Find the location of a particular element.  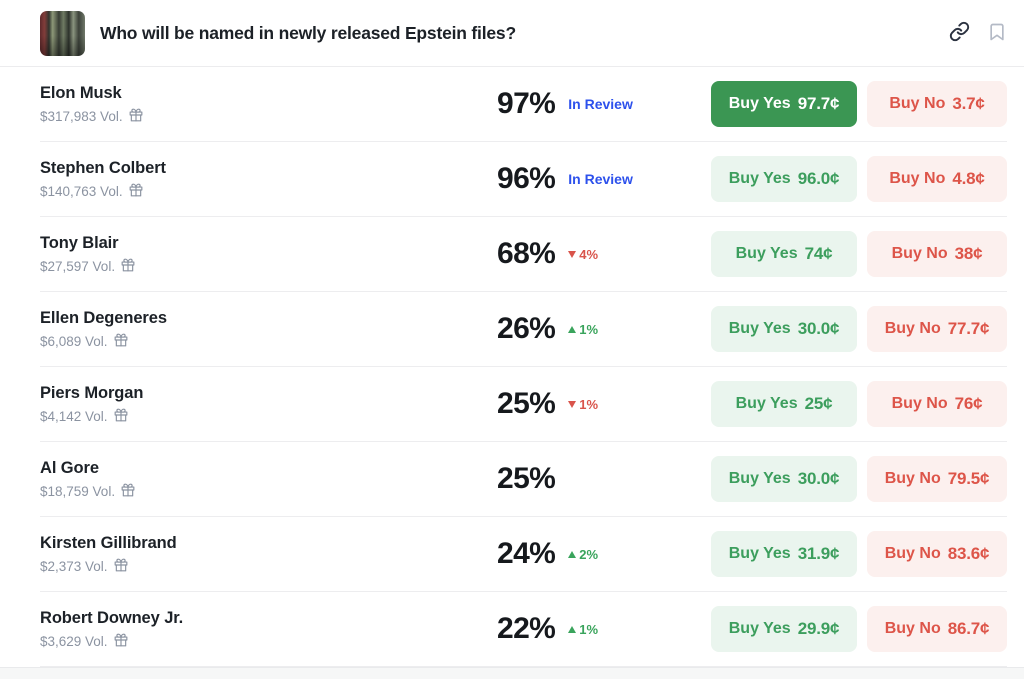

probability-block: 26% 1% is located at coordinates (604, 329).